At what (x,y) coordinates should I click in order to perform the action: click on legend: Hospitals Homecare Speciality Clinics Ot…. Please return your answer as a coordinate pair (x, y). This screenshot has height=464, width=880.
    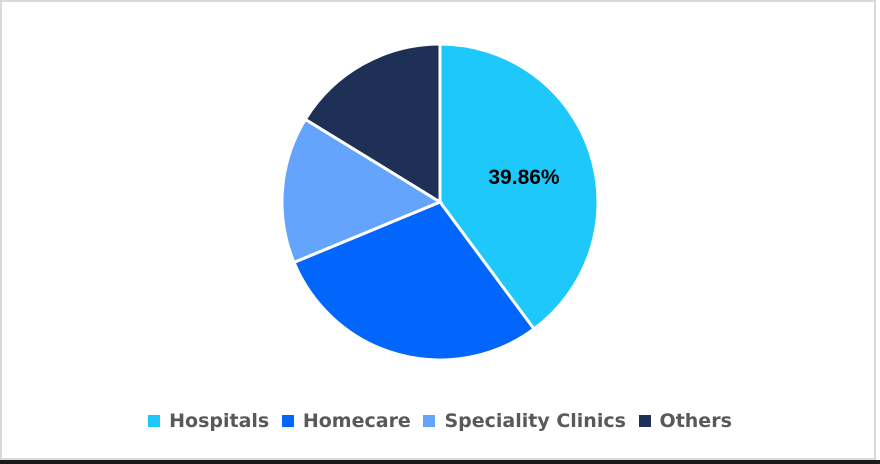
    Looking at the image, I should click on (440, 421).